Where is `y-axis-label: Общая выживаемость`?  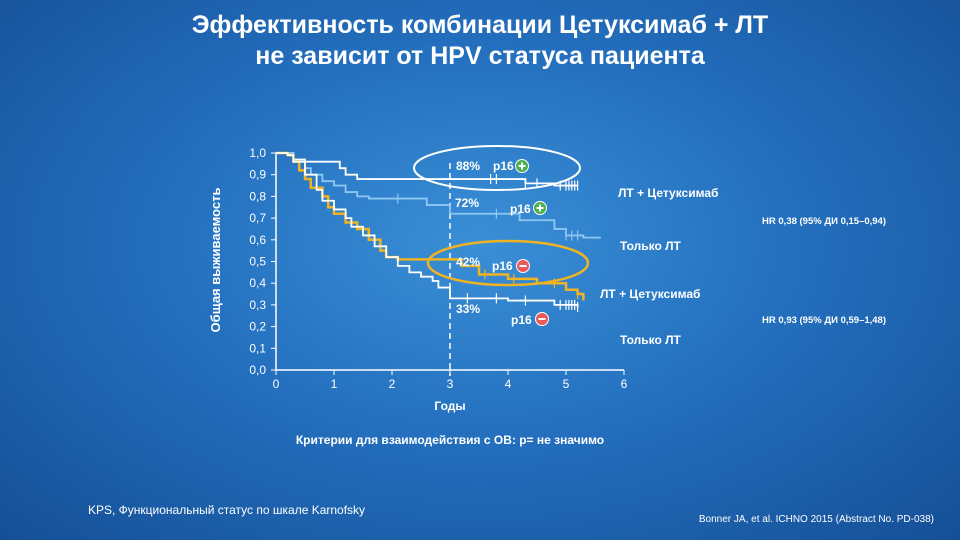
y-axis-label: Общая выживаемость is located at coordinates (215, 260).